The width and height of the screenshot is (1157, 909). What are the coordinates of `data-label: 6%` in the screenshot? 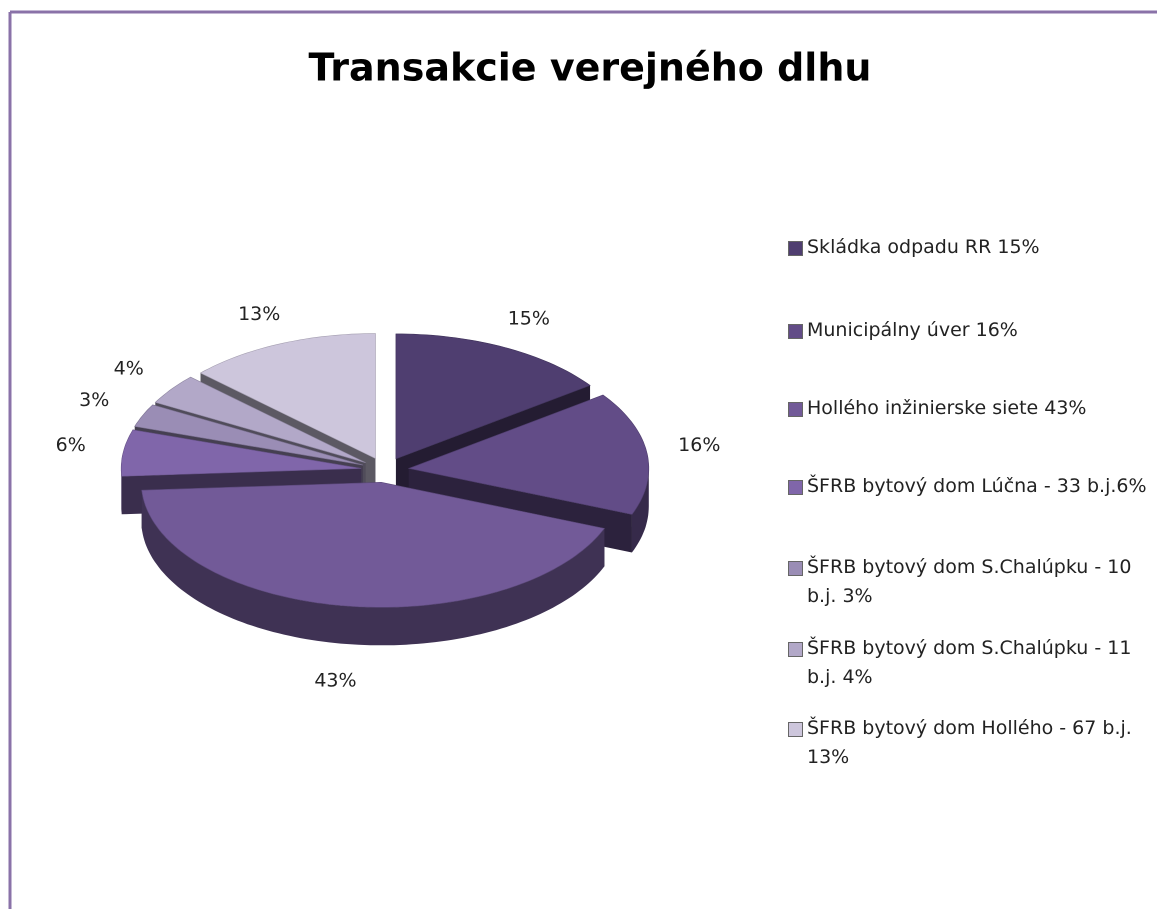 It's located at (71, 445).